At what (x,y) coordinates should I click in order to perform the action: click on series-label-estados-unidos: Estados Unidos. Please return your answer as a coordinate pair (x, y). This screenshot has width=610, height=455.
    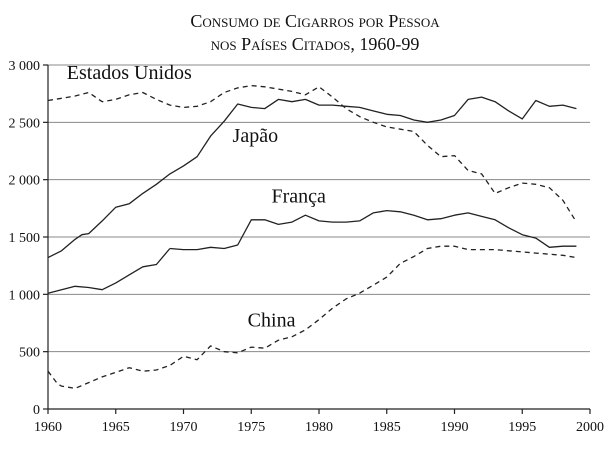
    Looking at the image, I should click on (129, 73).